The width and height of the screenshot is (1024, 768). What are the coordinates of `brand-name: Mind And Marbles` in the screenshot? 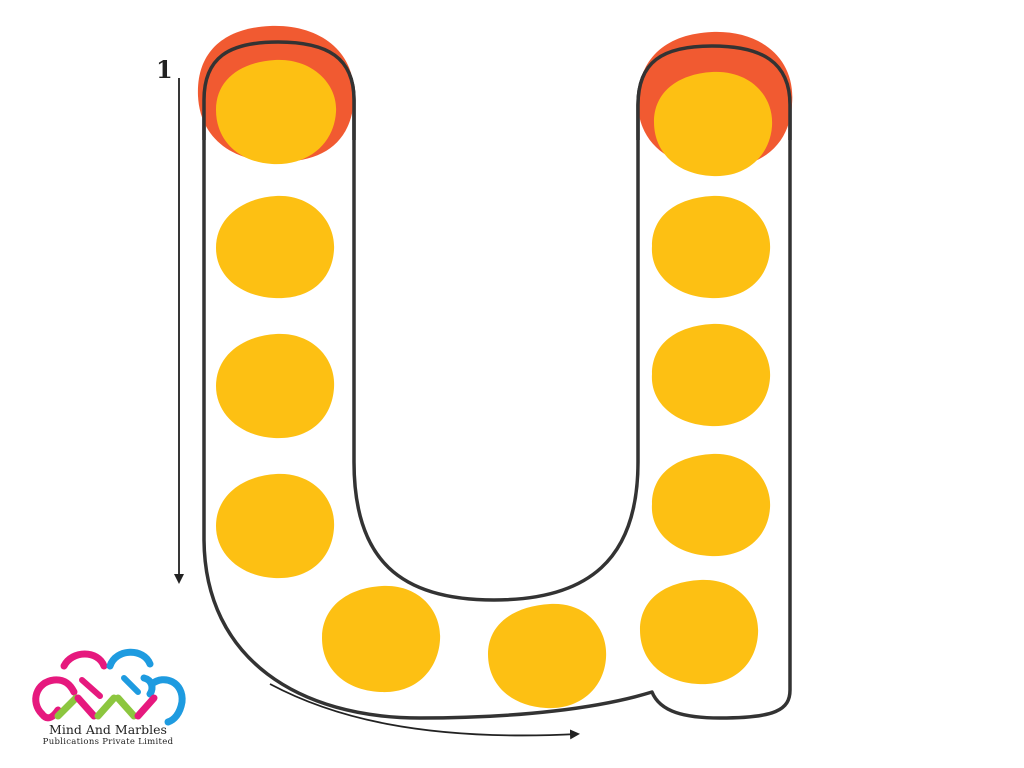 It's located at (108, 729).